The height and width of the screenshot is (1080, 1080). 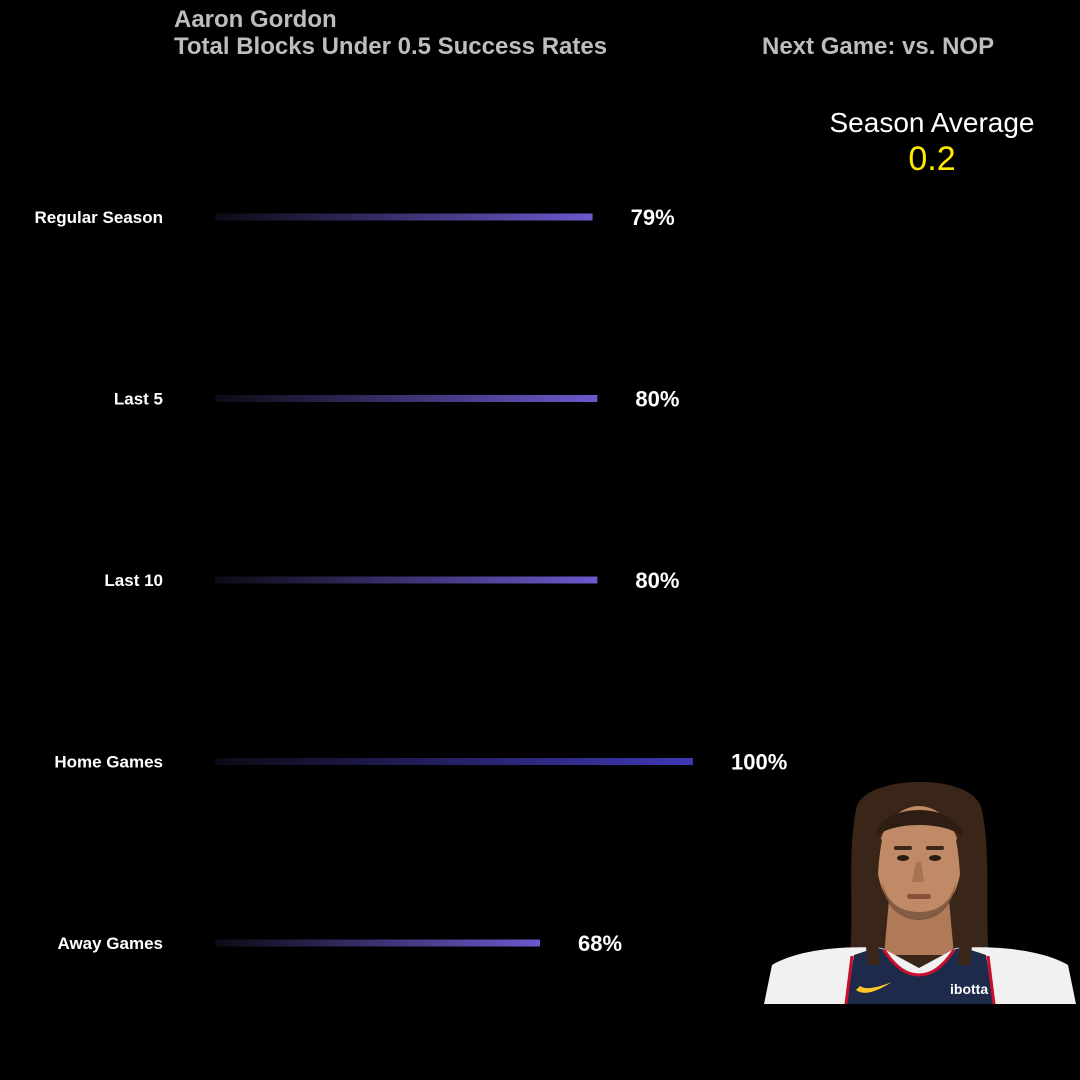 I want to click on season-average-panel: Season Average 0.2, so click(x=932, y=142).